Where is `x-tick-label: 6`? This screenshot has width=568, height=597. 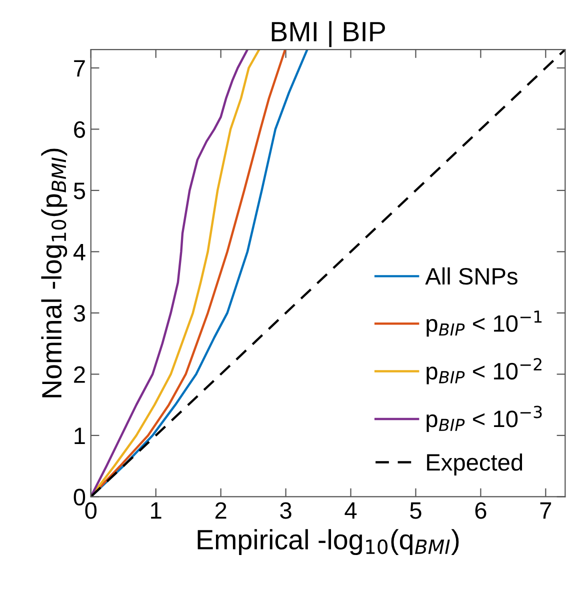 x-tick-label: 6 is located at coordinates (480, 510).